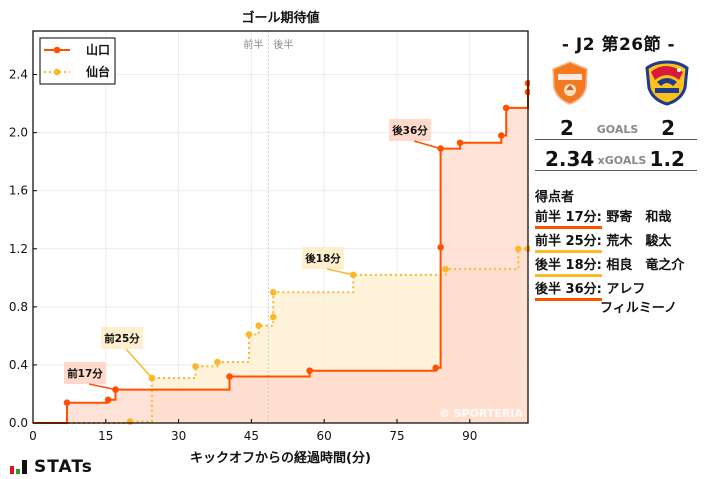 The height and width of the screenshot is (479, 707). Describe the element at coordinates (18, 307) in the screenshot. I see `y-tick-label: 0.8` at that location.